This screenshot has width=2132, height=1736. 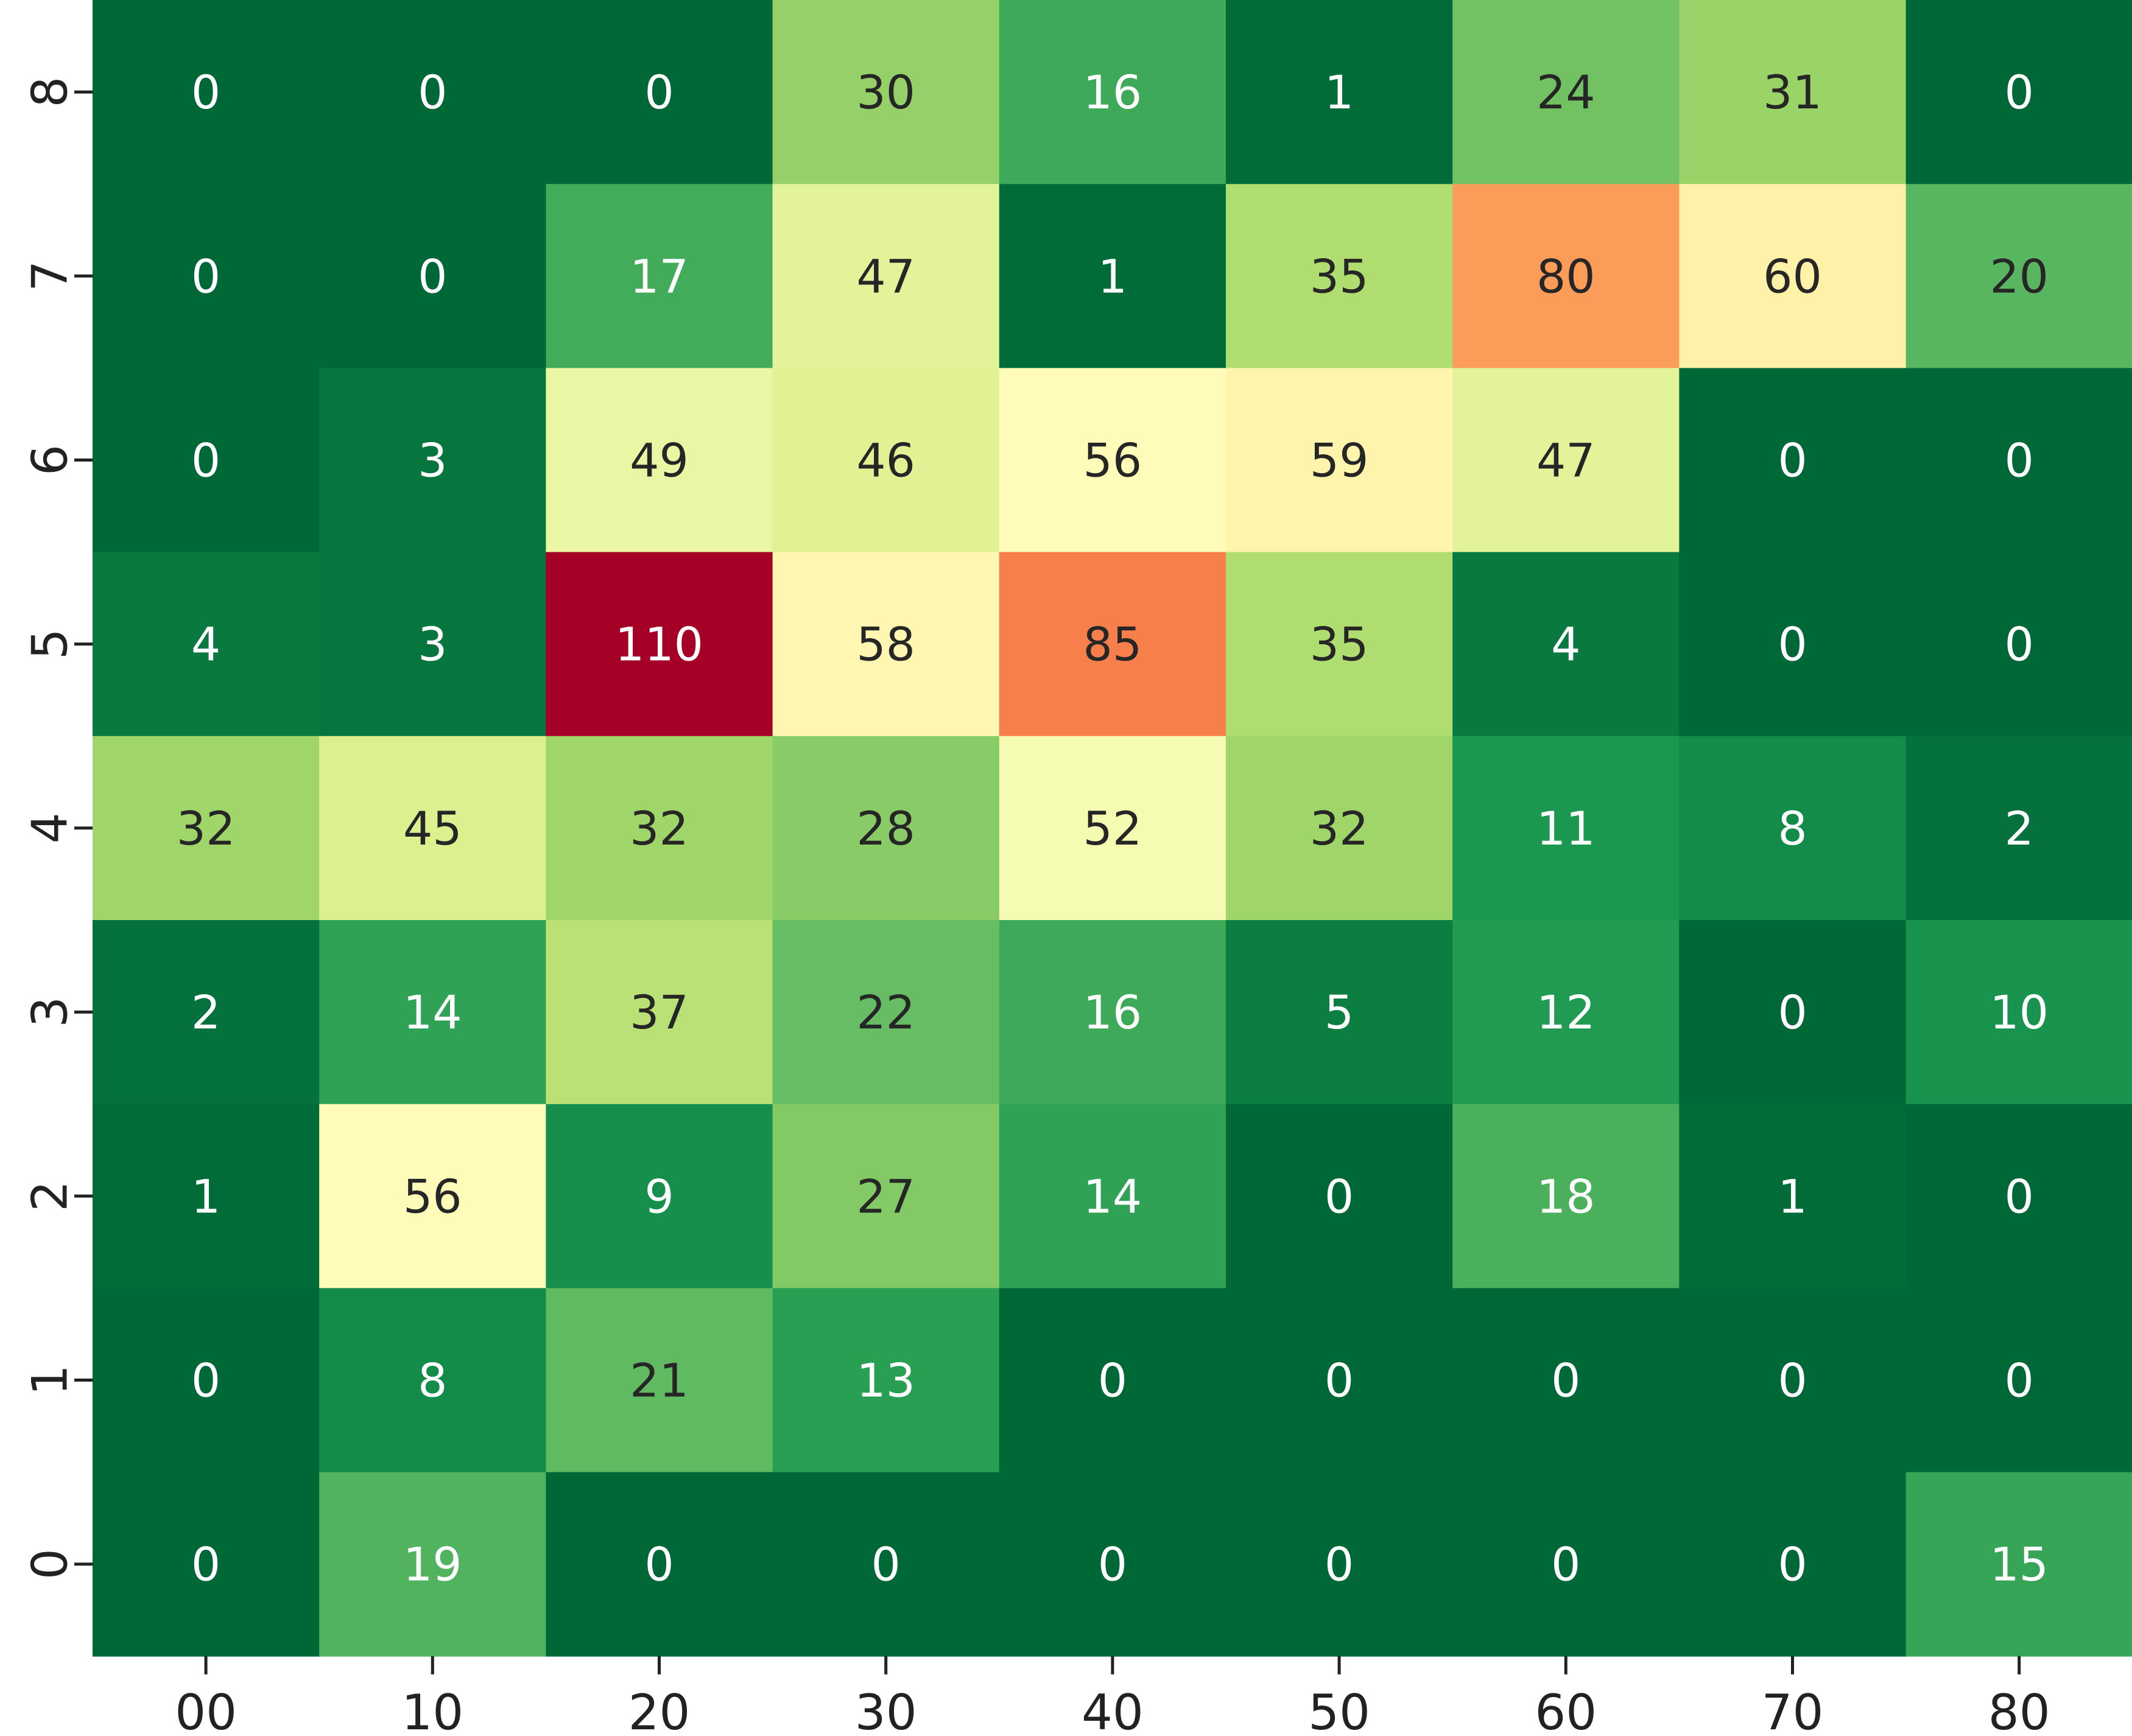 I want to click on heatmap-cell-r4-c80, so click(x=2018, y=828).